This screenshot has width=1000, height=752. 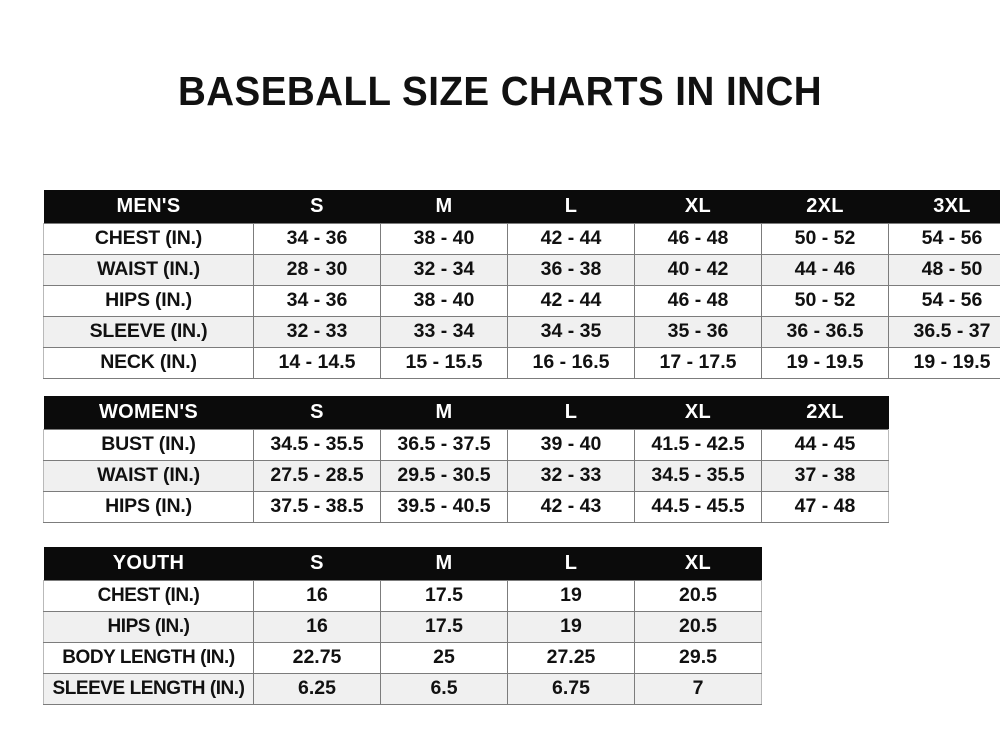 What do you see at coordinates (444, 331) in the screenshot?
I see `mens-value-cell: 33 - 34` at bounding box center [444, 331].